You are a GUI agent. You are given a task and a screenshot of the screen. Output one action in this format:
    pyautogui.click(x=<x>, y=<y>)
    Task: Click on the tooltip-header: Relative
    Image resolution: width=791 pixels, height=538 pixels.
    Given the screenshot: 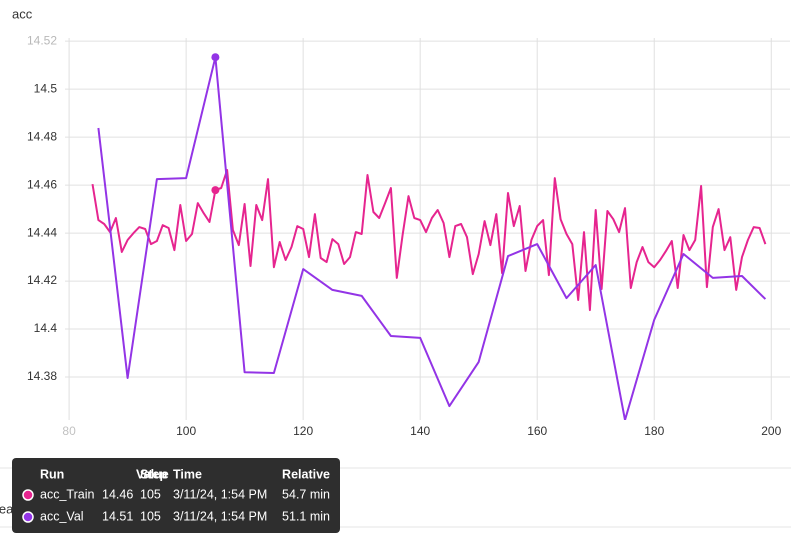 What is the action you would take?
    pyautogui.click(x=306, y=474)
    